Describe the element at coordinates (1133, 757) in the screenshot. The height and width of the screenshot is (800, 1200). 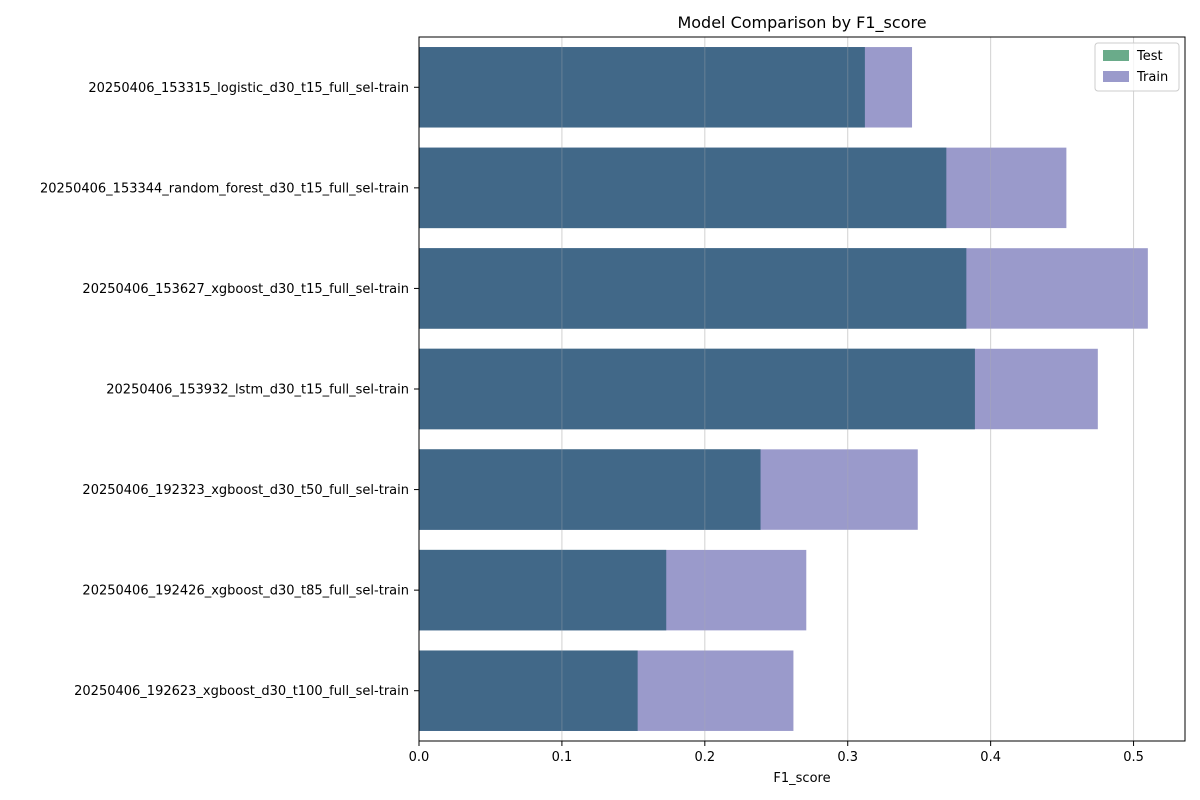
I see `x-tick-label: 0.5` at that location.